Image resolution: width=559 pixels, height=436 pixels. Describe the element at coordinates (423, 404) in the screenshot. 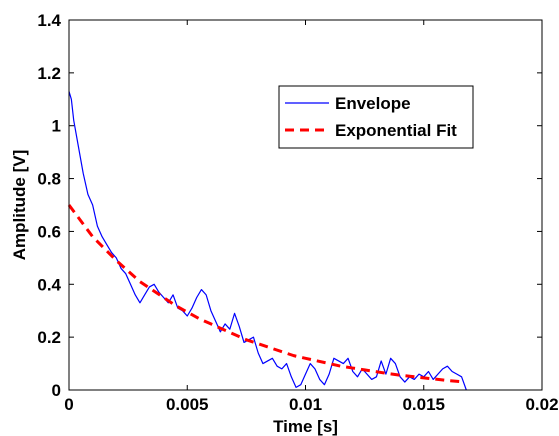

I see `x-tick-label: 0.015` at that location.